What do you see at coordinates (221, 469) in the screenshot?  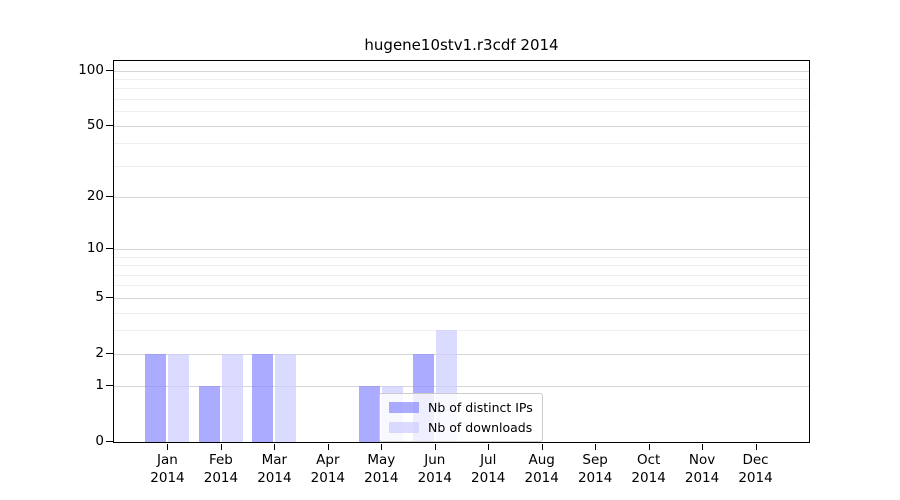 I see `x-tick-label: Feb 2014` at bounding box center [221, 469].